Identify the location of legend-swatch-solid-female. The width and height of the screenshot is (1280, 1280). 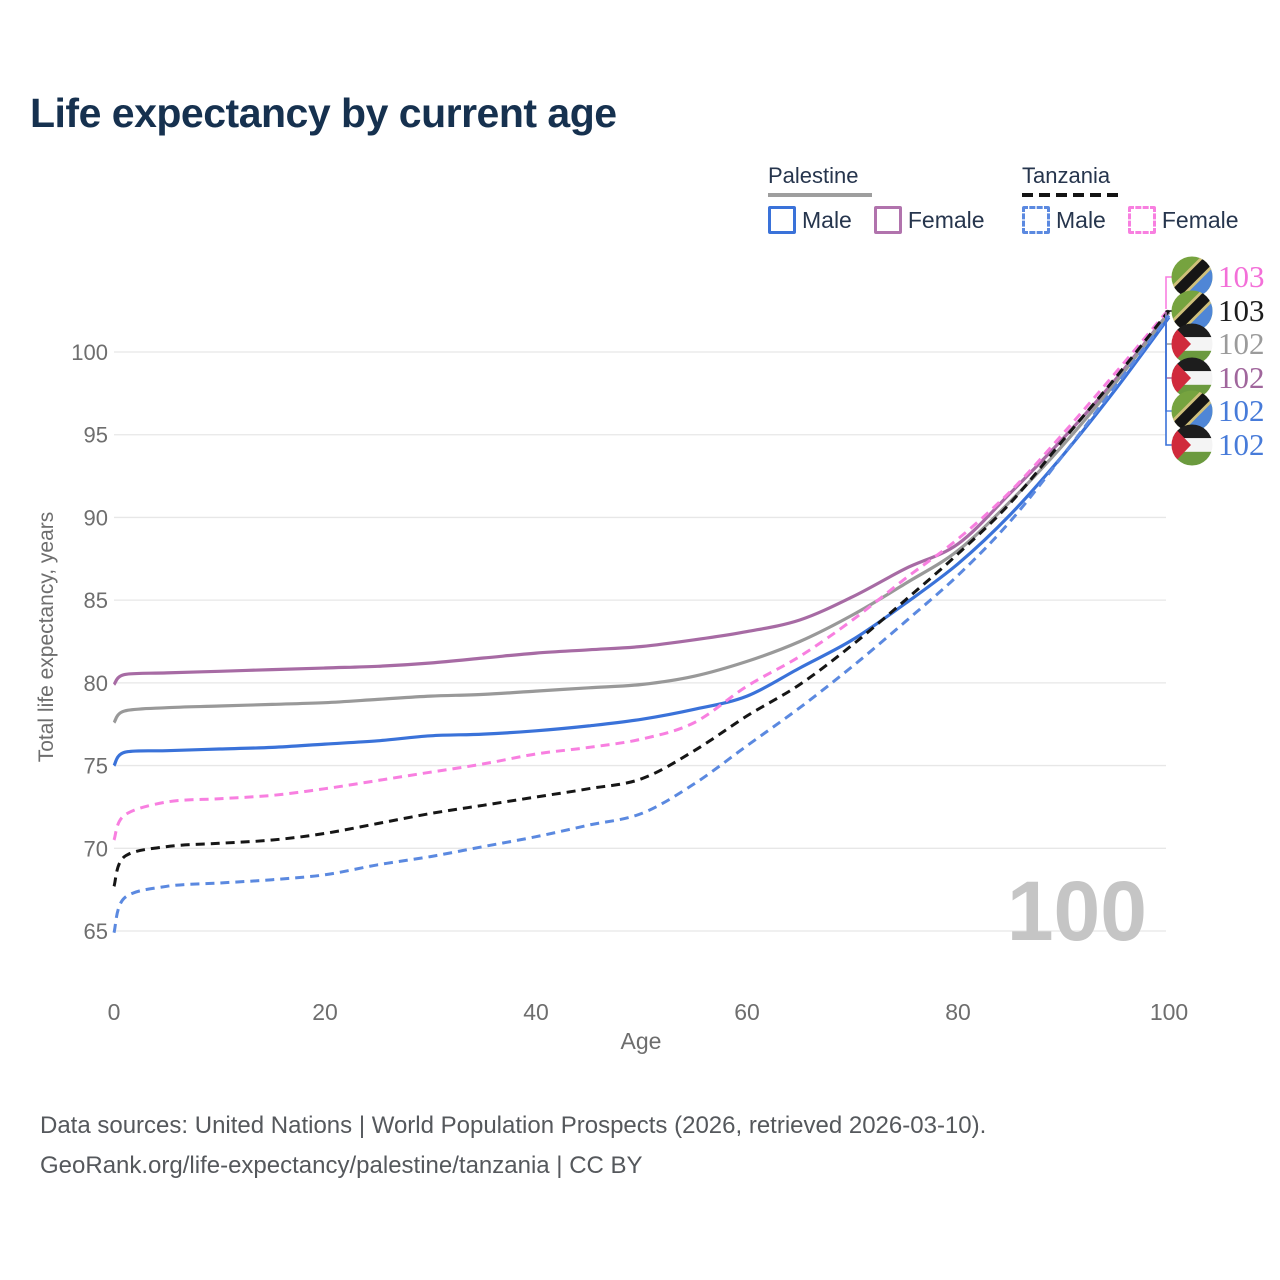
(887, 220).